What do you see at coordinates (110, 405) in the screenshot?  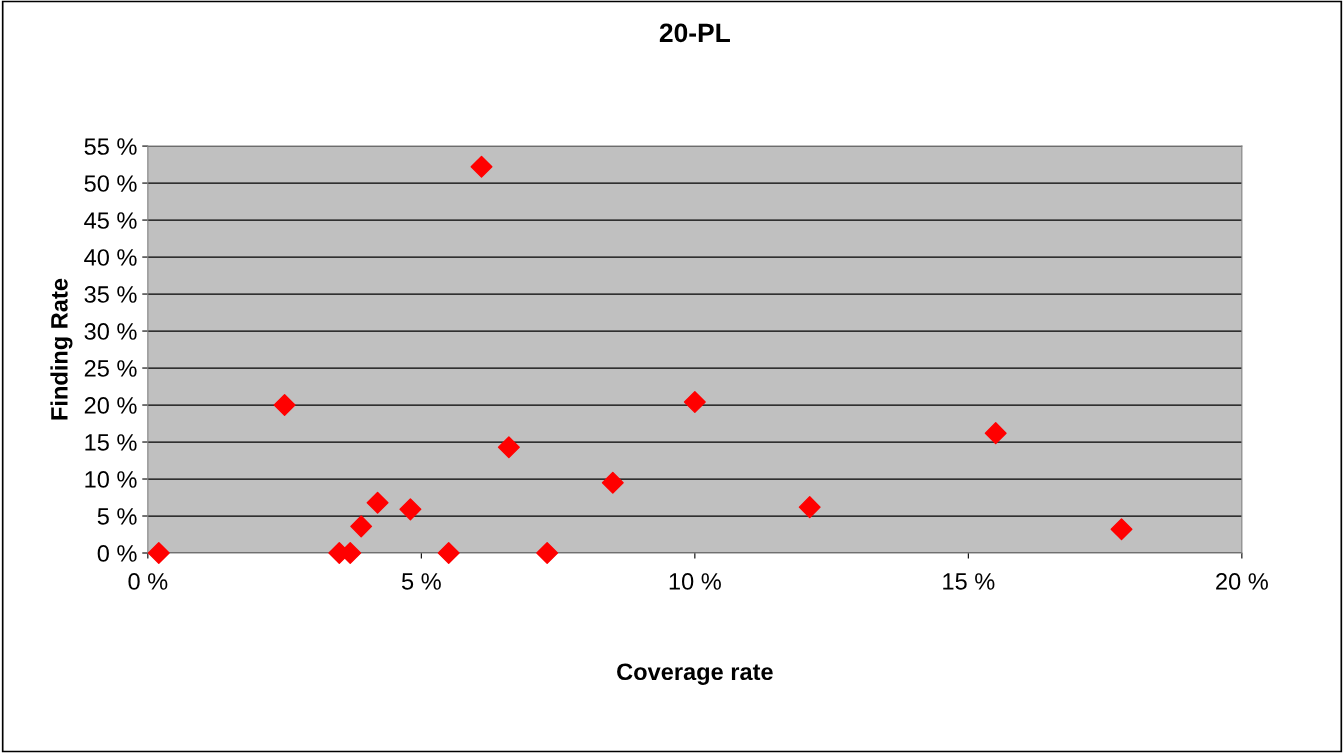 I see `y-tick-label: 20 %` at bounding box center [110, 405].